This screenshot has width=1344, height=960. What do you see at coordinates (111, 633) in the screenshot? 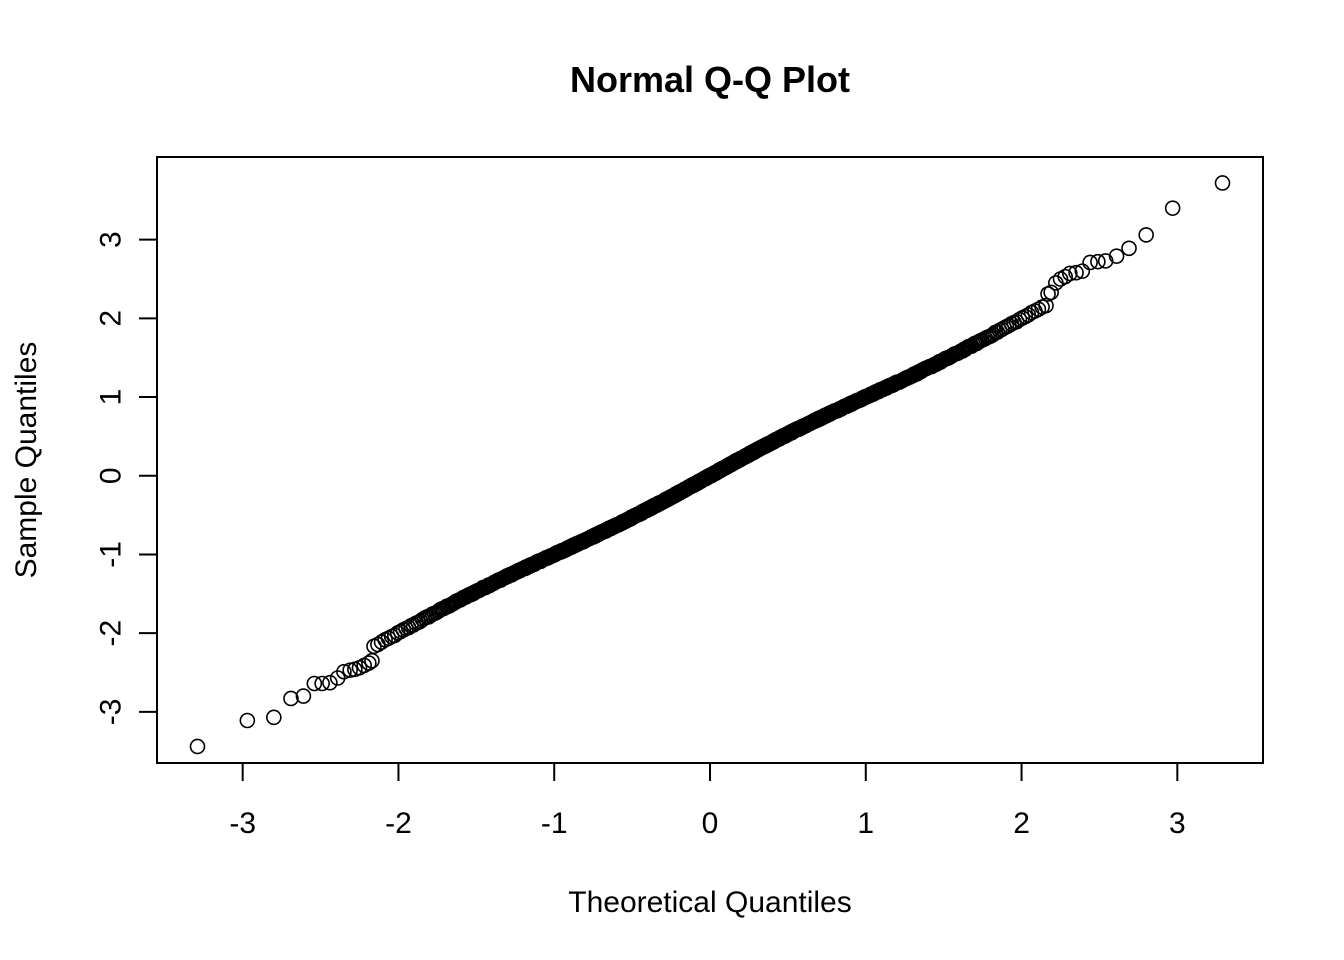
I see `y-tick-label: -2` at bounding box center [111, 633].